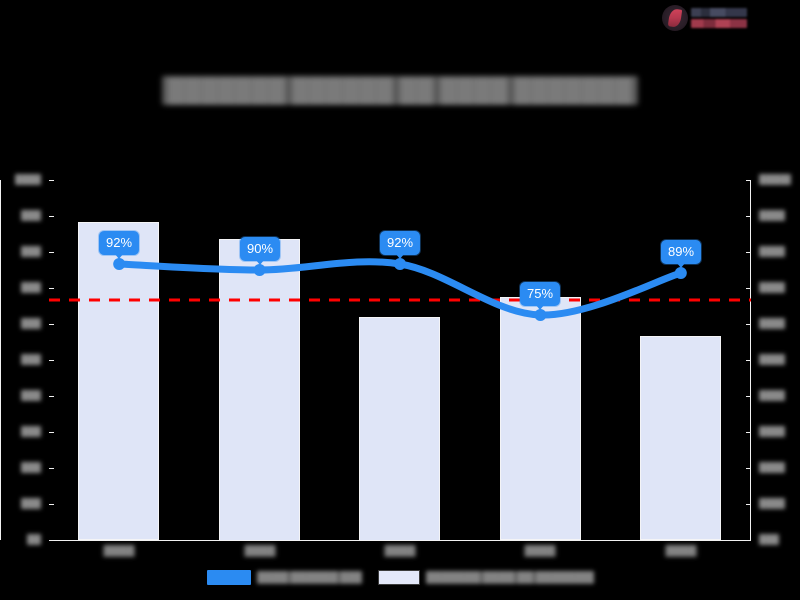 The height and width of the screenshot is (600, 800). Describe the element at coordinates (309, 577) in the screenshot. I see `legend-item-label: ████ ██████ ███` at that location.